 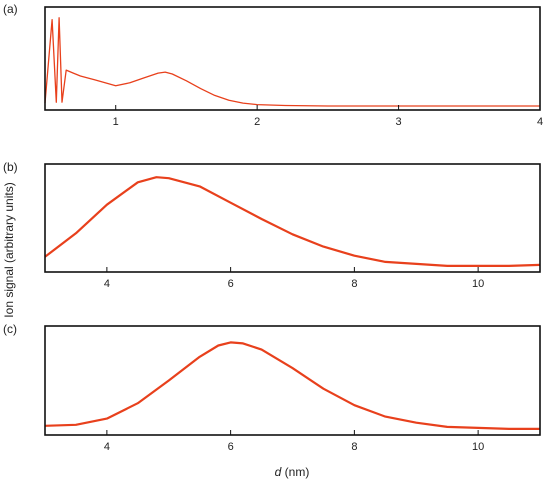 I want to click on x-axis-unit: (nm), so click(x=295, y=472).